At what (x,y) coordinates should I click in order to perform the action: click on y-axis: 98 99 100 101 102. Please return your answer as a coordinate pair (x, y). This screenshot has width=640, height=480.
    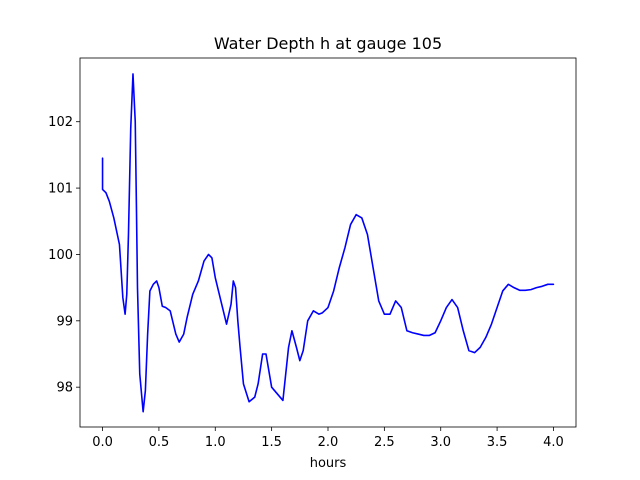
    Looking at the image, I should click on (64, 255).